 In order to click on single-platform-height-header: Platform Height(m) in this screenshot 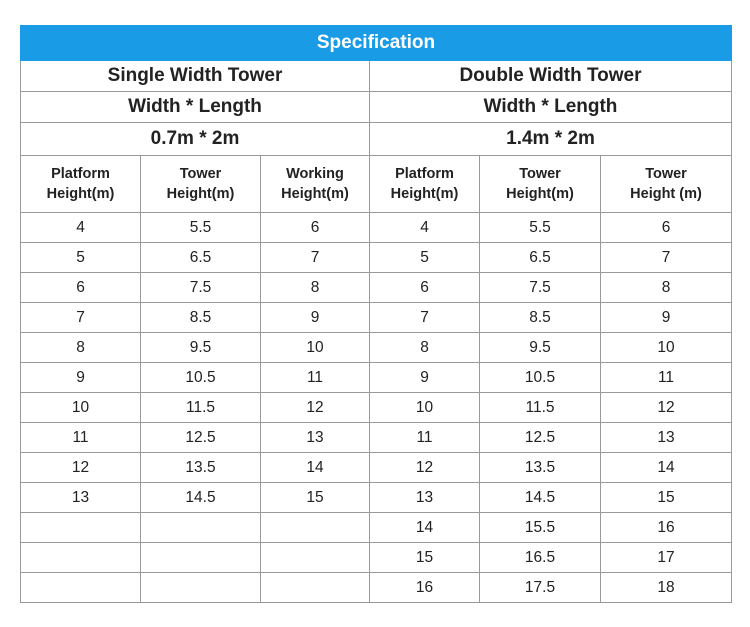, I will do `click(80, 184)`.